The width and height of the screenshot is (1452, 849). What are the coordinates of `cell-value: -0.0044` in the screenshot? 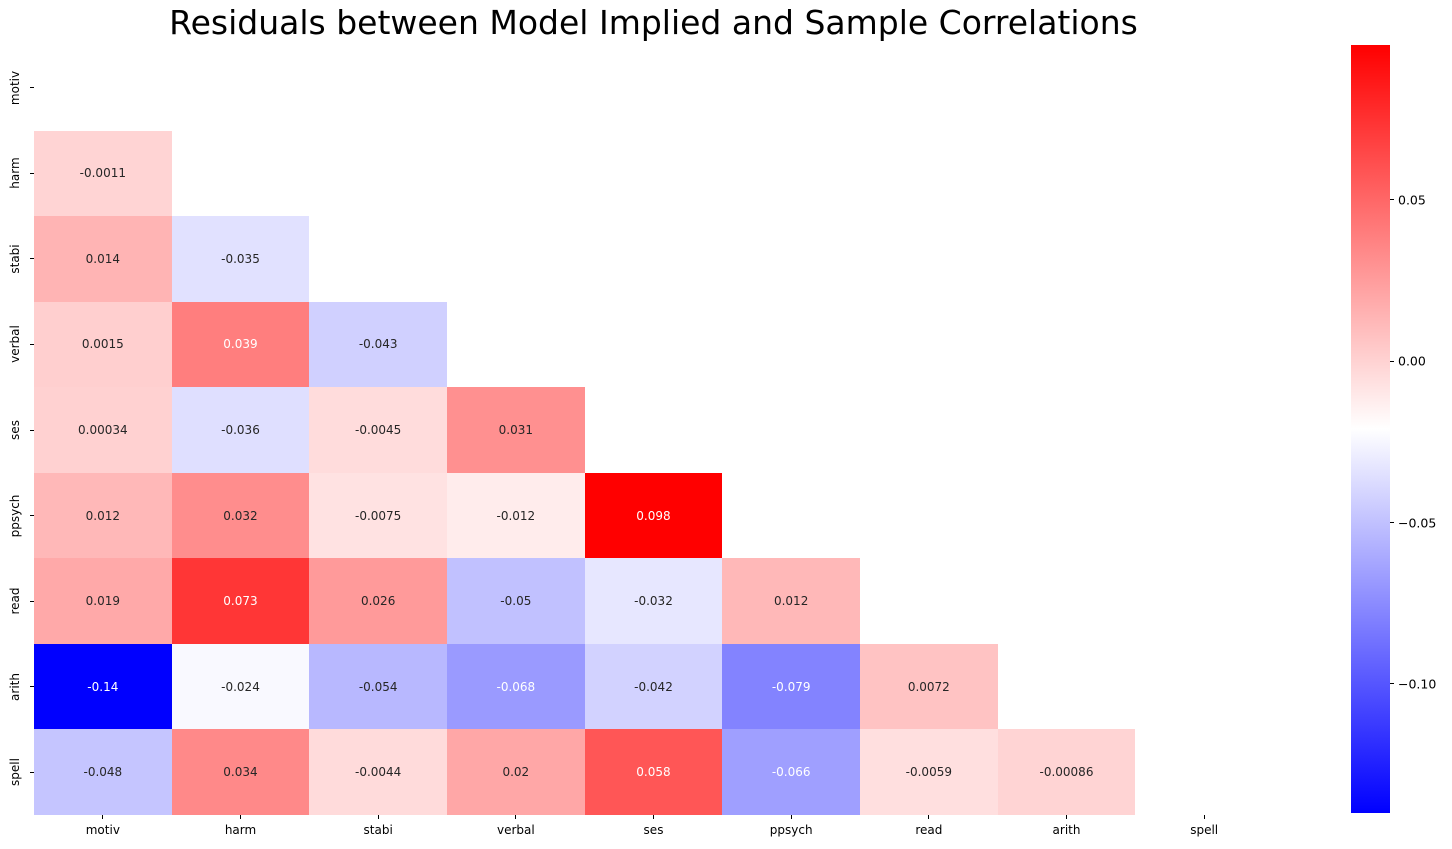 It's located at (378, 772).